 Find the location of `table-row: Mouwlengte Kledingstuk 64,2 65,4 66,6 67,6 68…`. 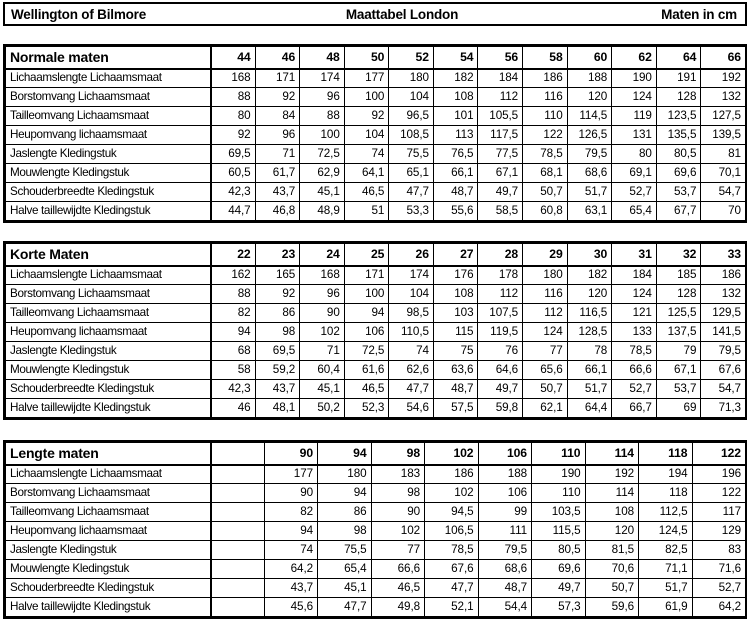

table-row: Mouwlengte Kledingstuk 64,2 65,4 66,6 67,6 68… is located at coordinates (375, 569).